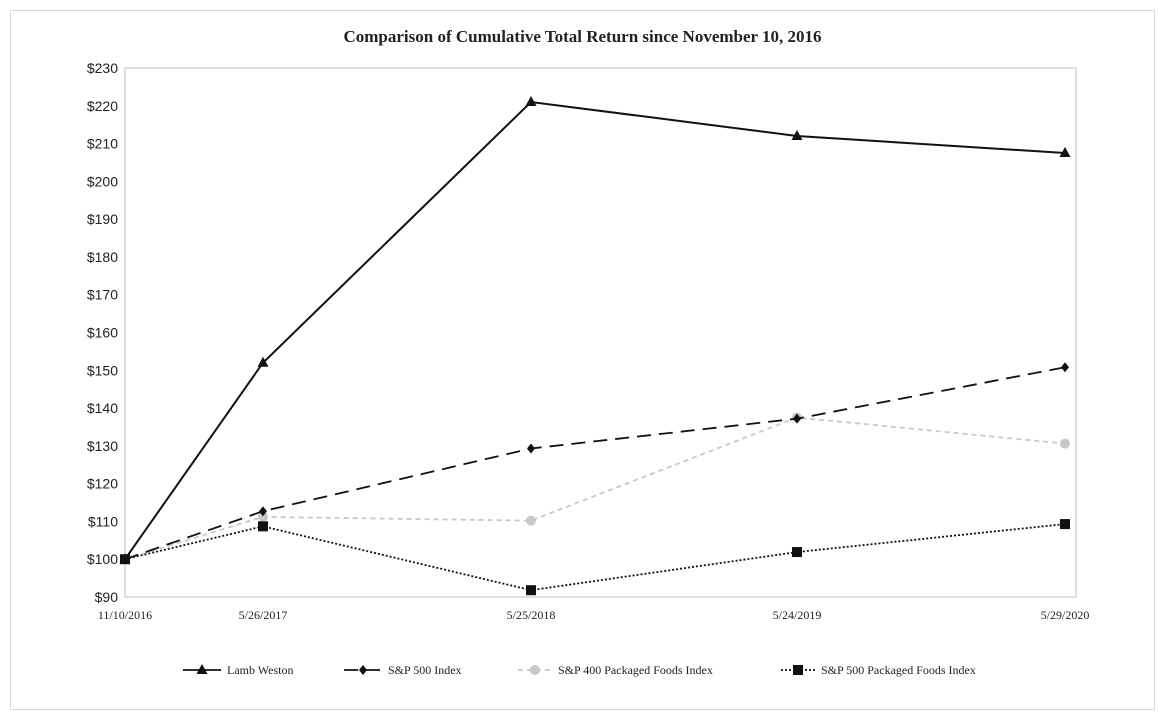 The width and height of the screenshot is (1165, 720). Describe the element at coordinates (102, 446) in the screenshot. I see `y-tick-label: $130` at that location.